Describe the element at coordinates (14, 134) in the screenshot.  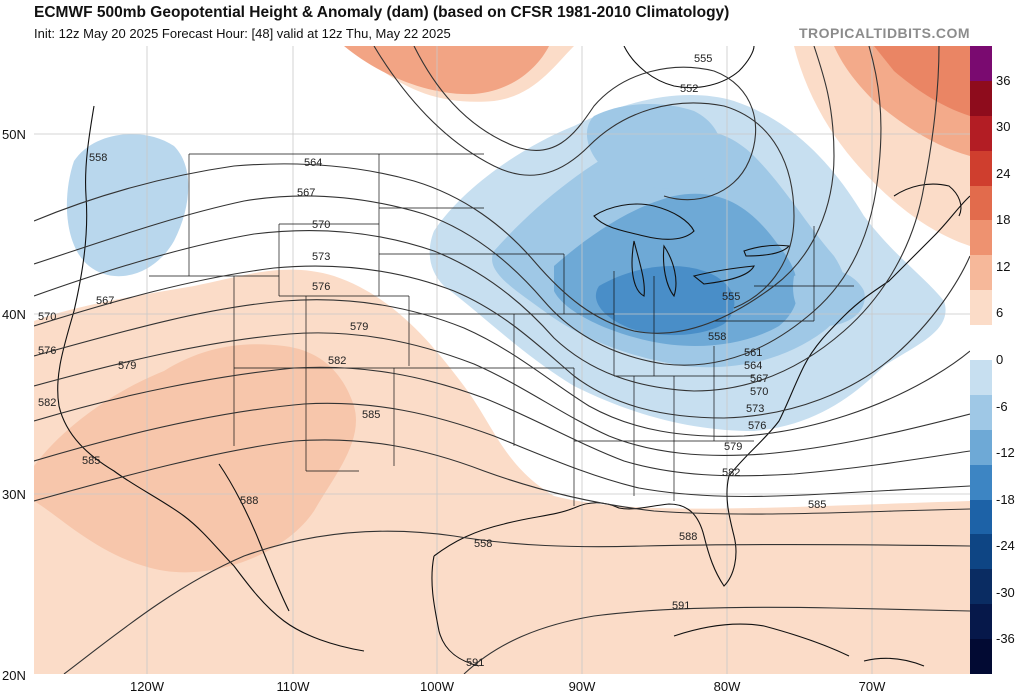
I see `lat-label-50n: 50N` at that location.